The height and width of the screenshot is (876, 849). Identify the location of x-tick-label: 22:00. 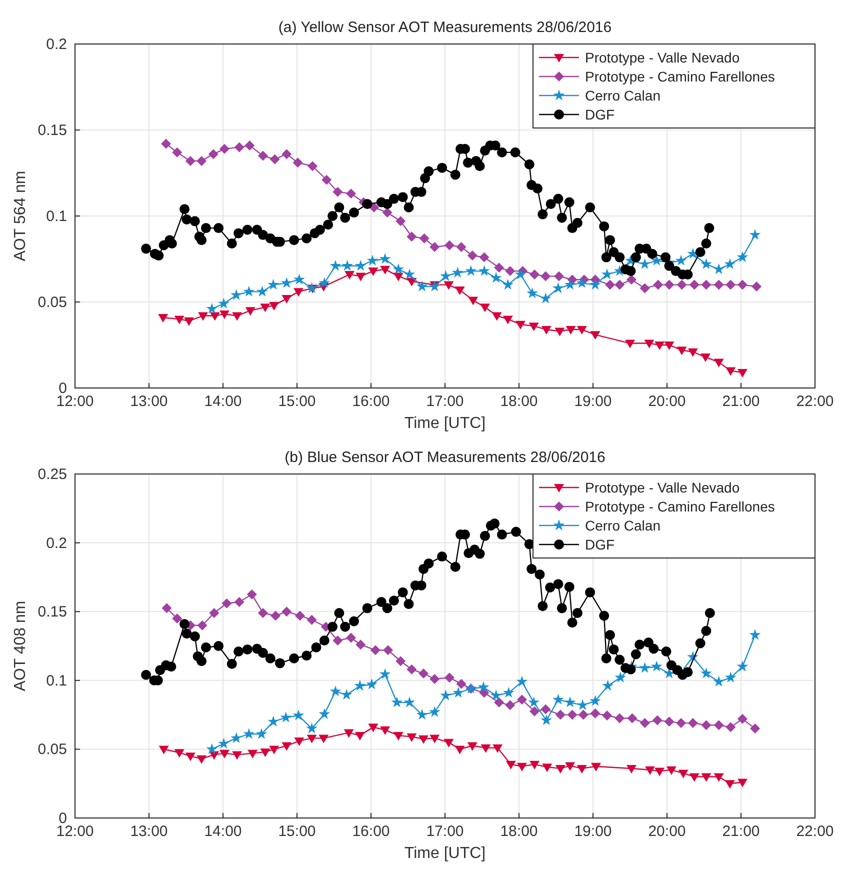
(815, 401).